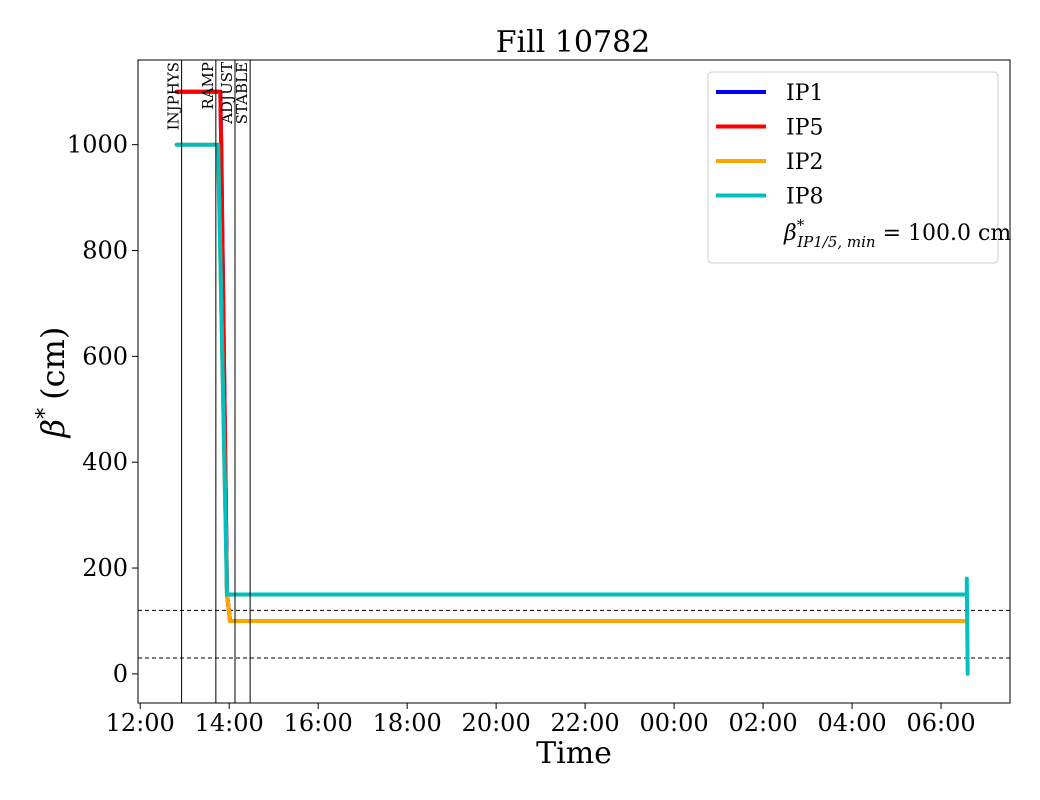 The width and height of the screenshot is (1040, 800). Describe the element at coordinates (674, 723) in the screenshot. I see `x-tick-label: 00:00` at that location.